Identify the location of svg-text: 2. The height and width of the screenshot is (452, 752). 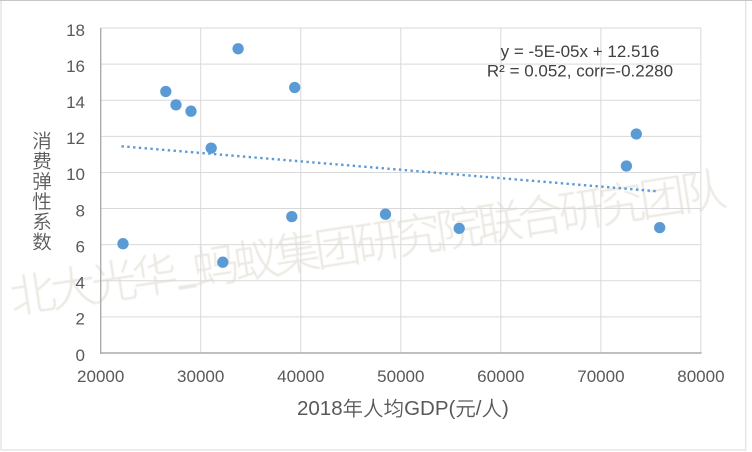
(80, 319).